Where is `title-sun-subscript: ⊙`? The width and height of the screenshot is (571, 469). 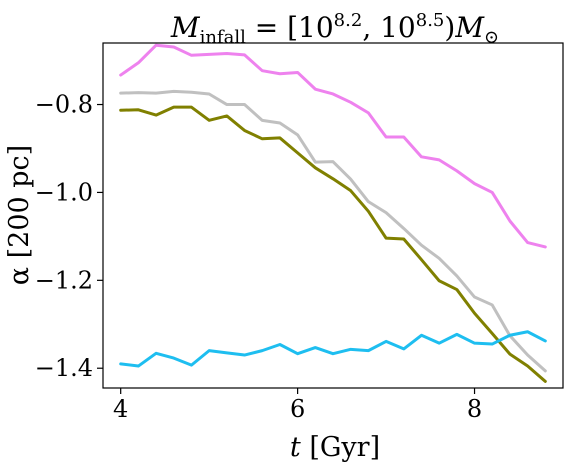
title-sun-subscript: ⊙ is located at coordinates (491, 37).